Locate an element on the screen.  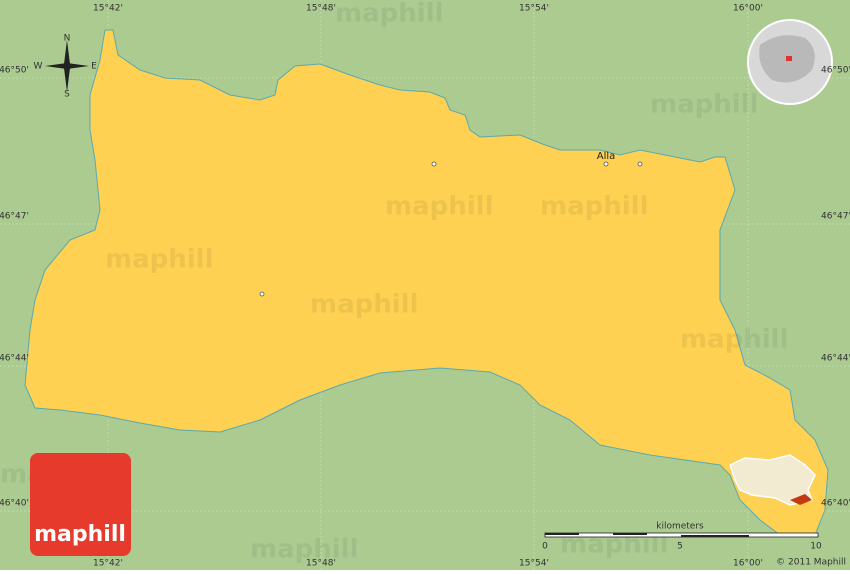
scale-label: 0 is located at coordinates (545, 547).